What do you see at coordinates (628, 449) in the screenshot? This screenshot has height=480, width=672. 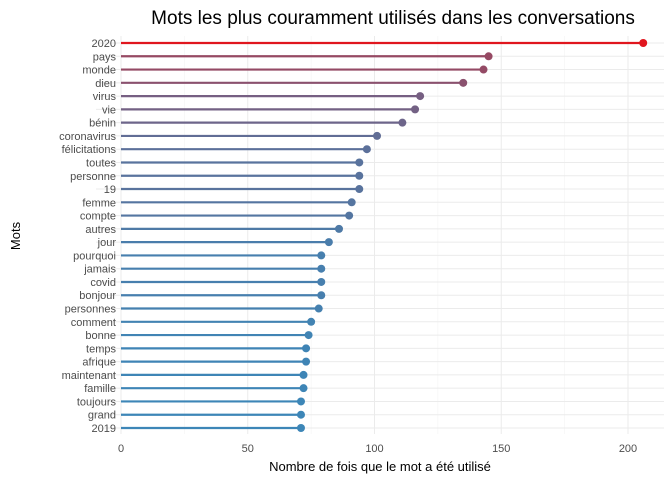 I see `x-tick-label: 200` at bounding box center [628, 449].